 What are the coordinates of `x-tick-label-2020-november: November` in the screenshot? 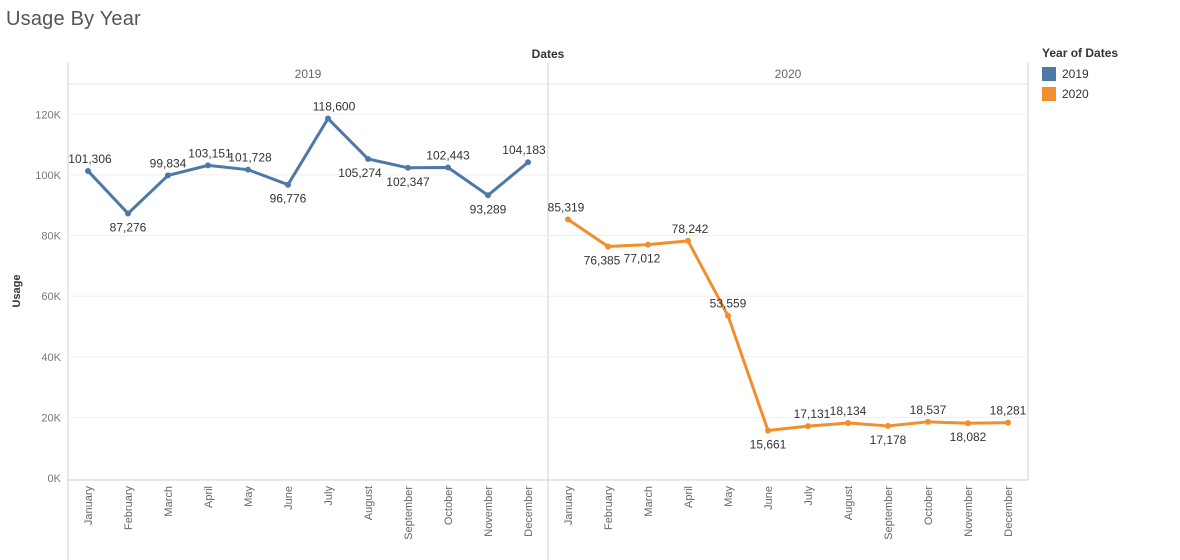 It's located at (969, 511).